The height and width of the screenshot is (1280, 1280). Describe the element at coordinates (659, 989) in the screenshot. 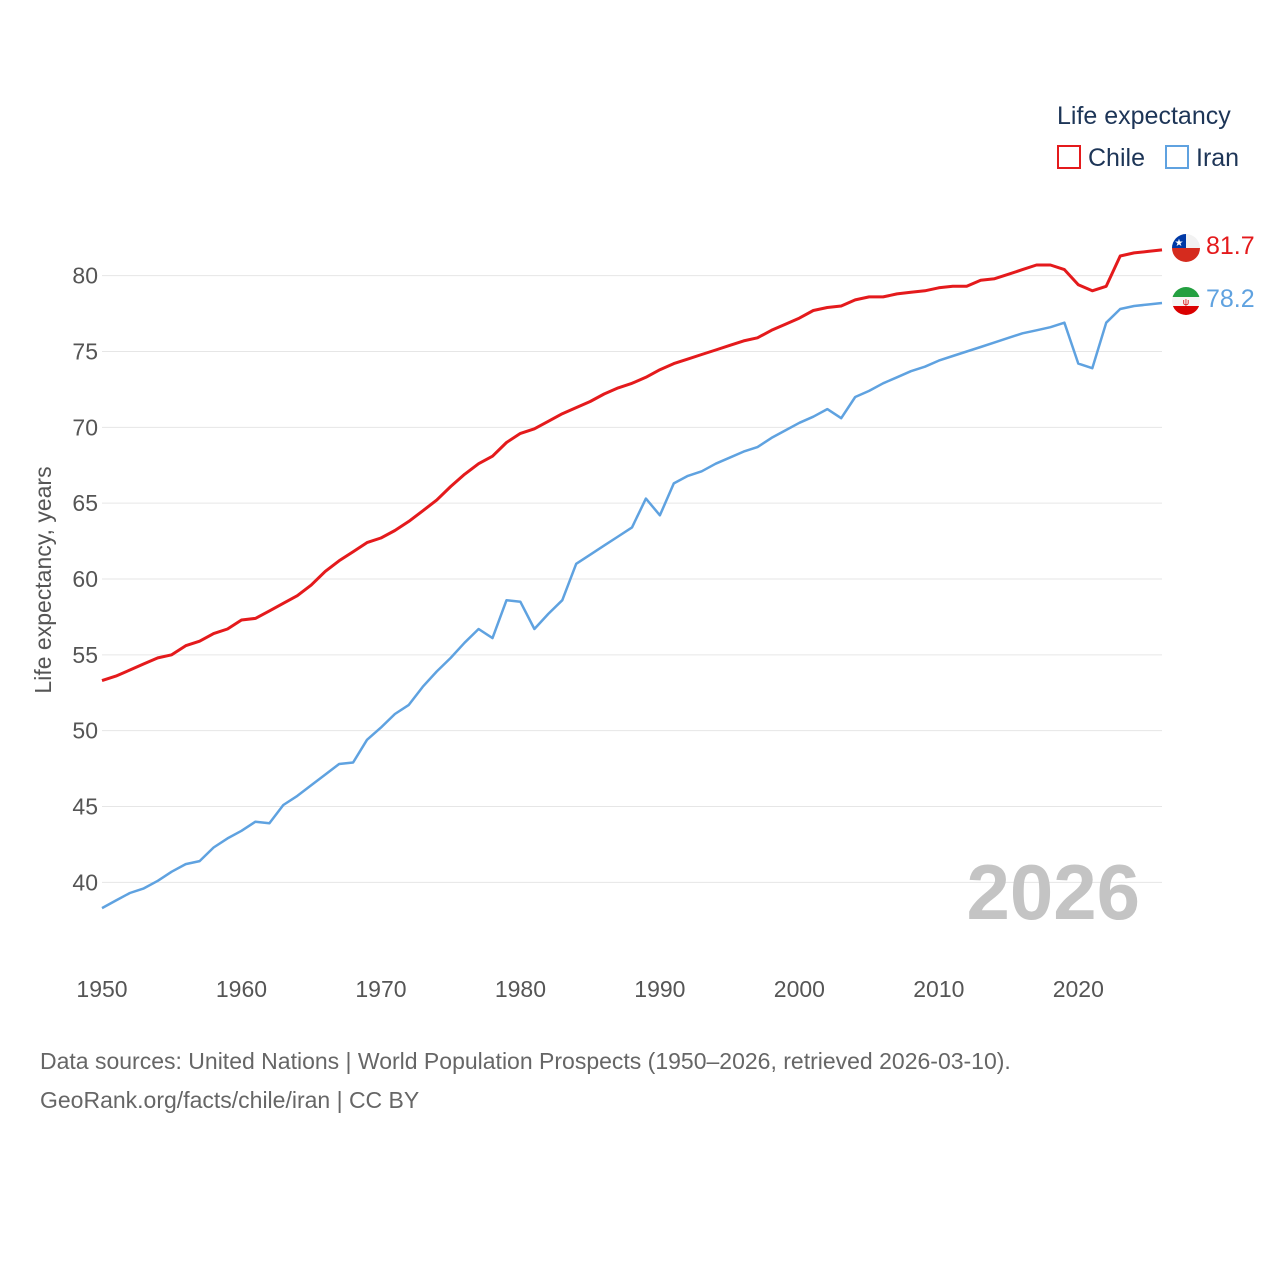

I see `x-tick-label: 1990` at that location.